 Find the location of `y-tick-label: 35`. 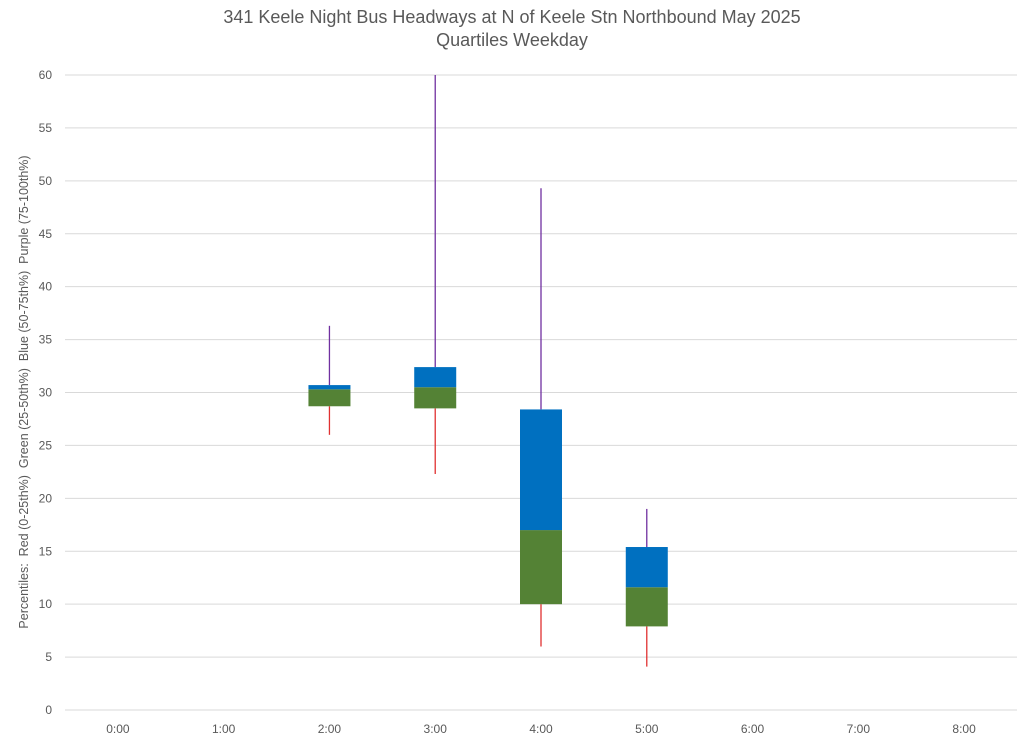

y-tick-label: 35 is located at coordinates (46, 340).